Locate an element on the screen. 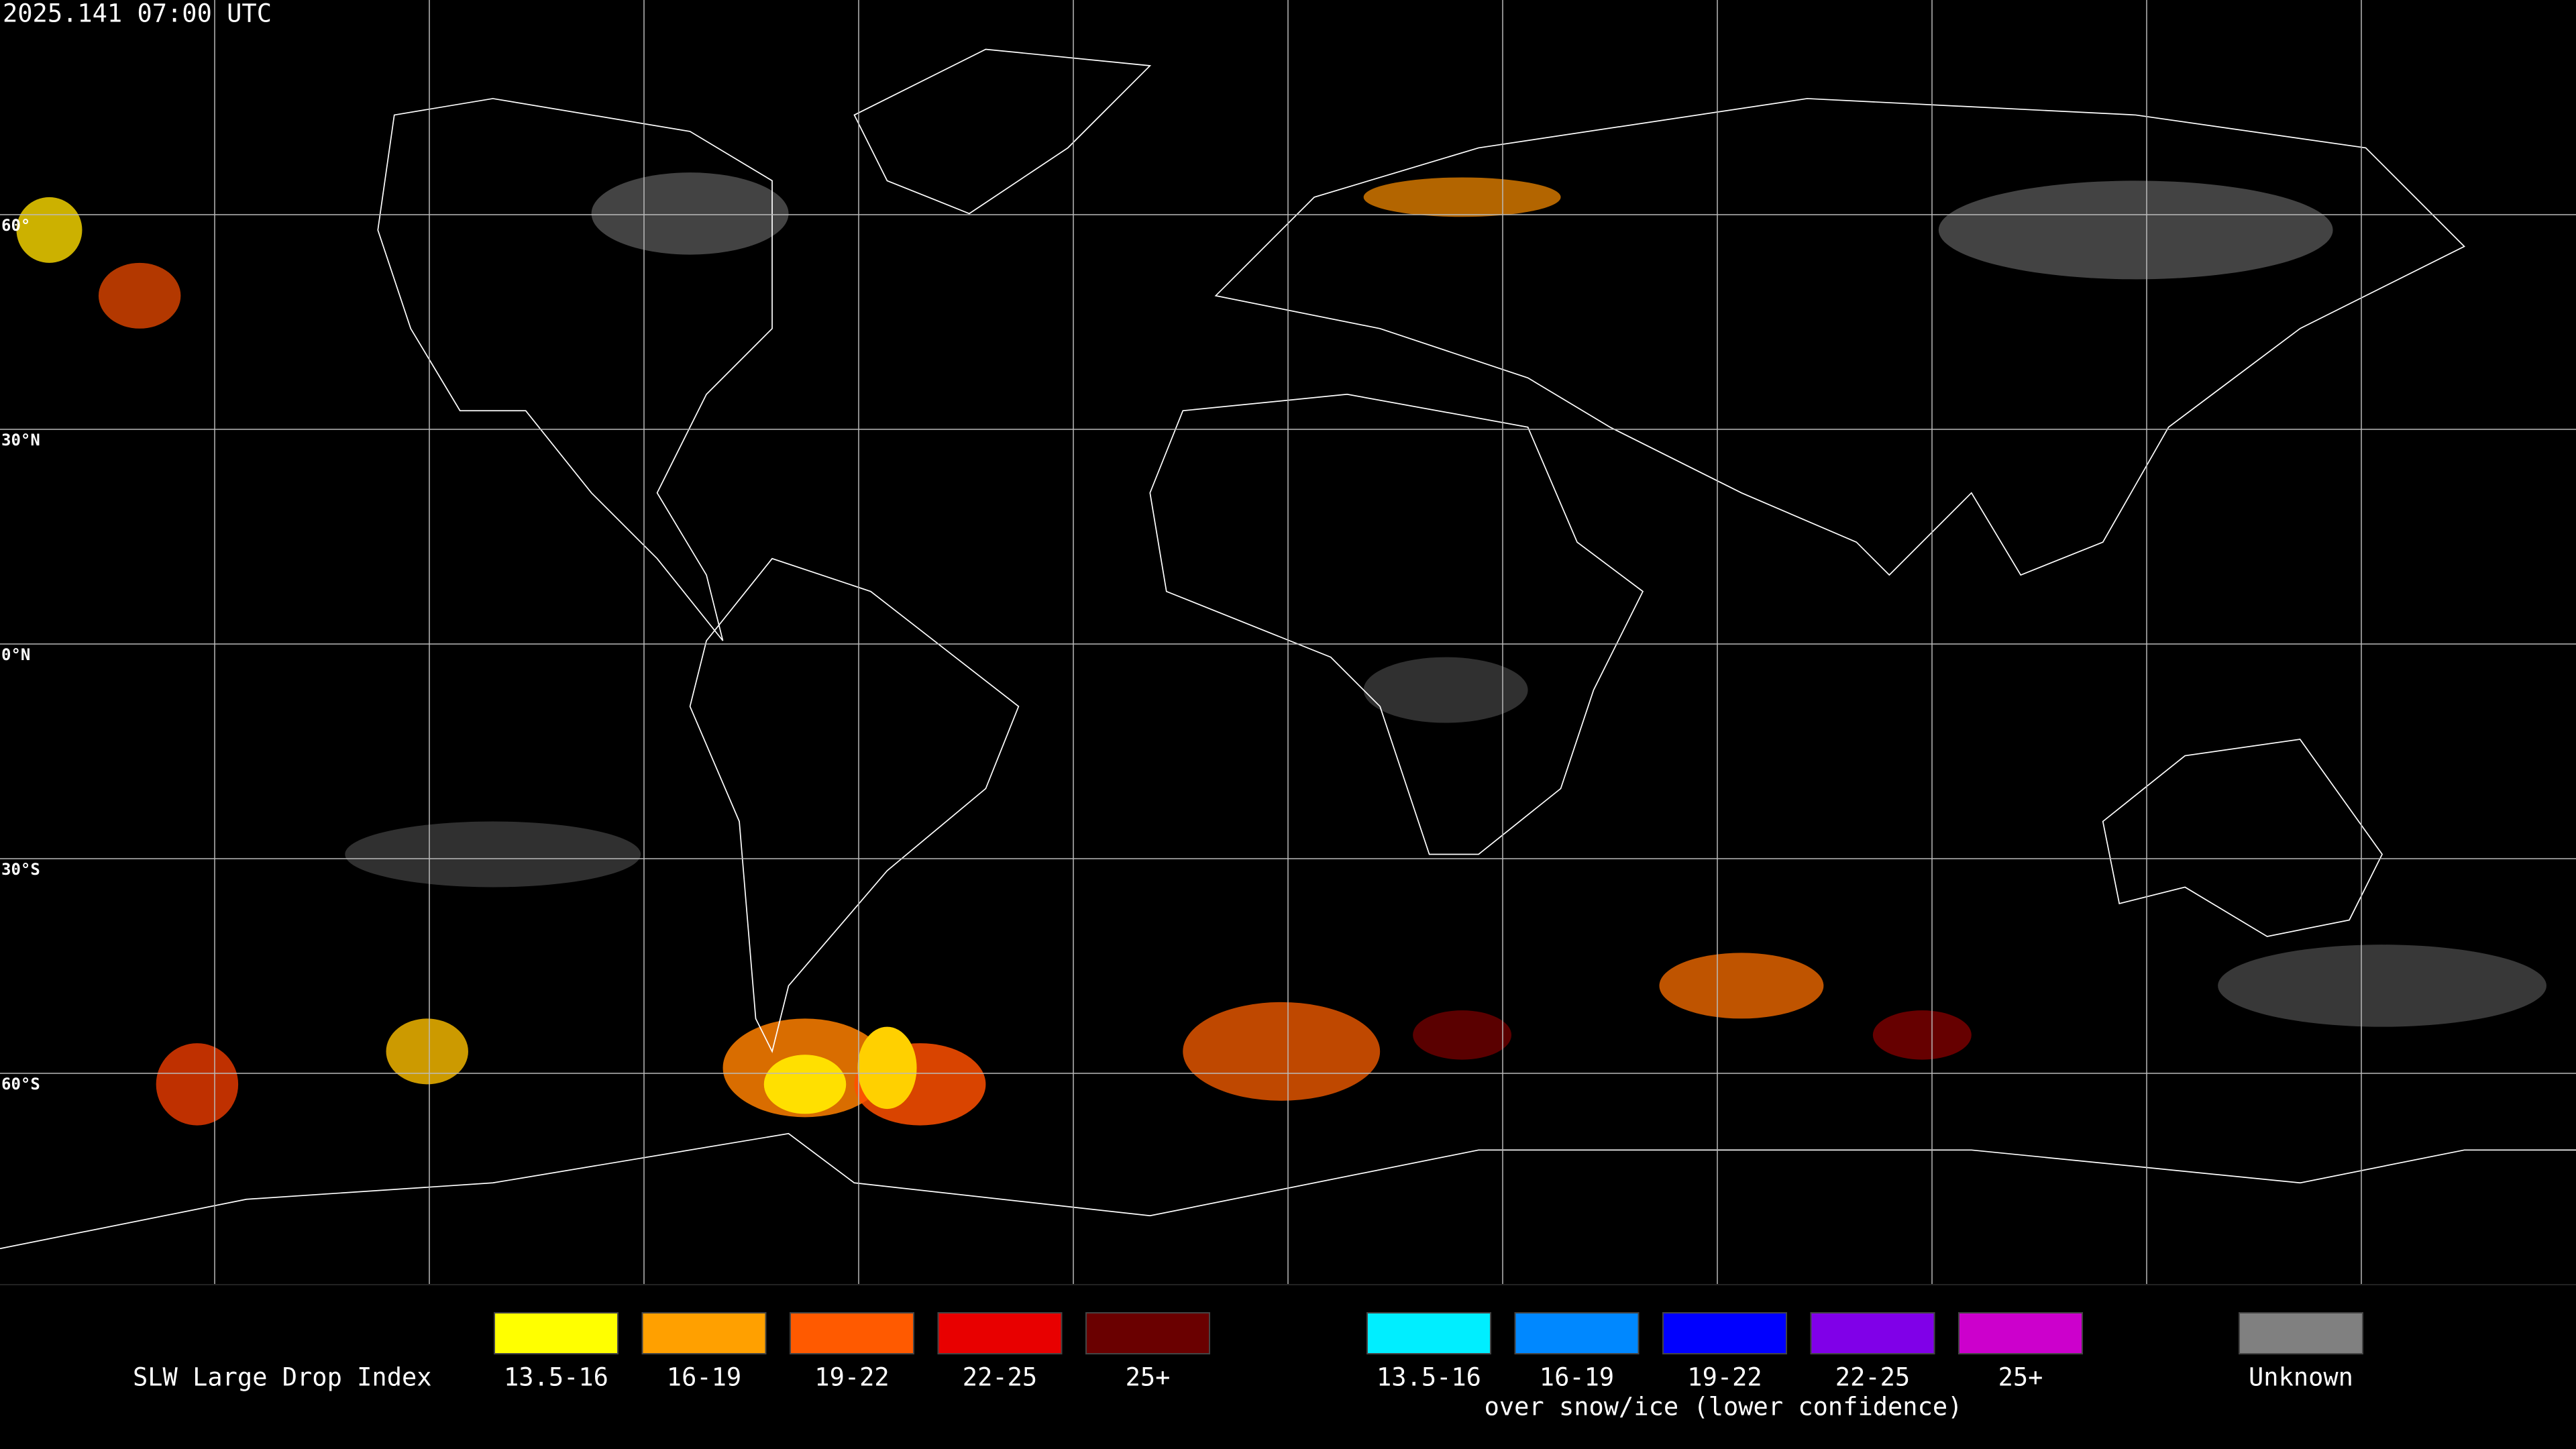 The height and width of the screenshot is (1449, 2576). latitude-label: 0°N is located at coordinates (15, 654).